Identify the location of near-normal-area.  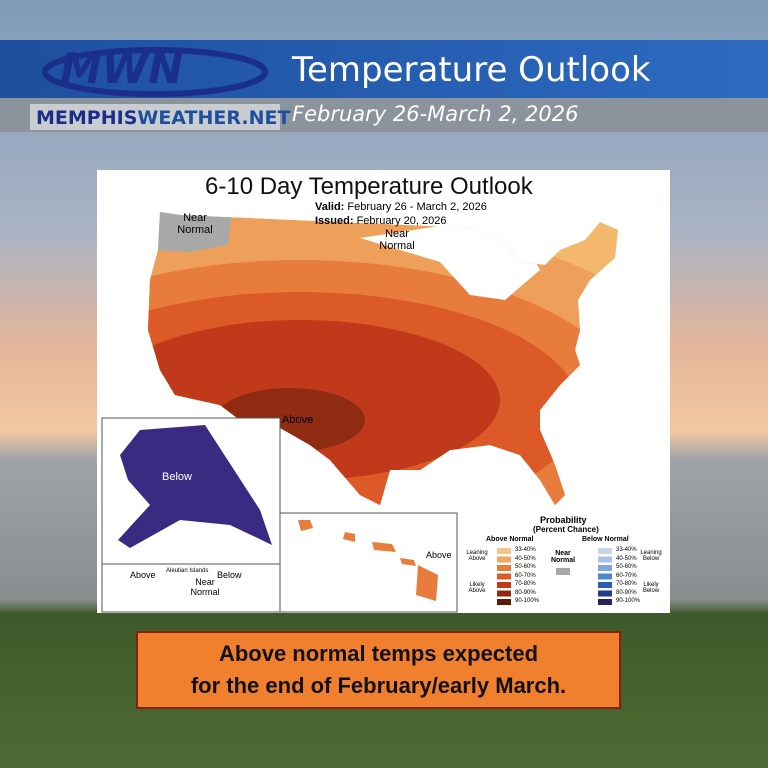
(191, 232).